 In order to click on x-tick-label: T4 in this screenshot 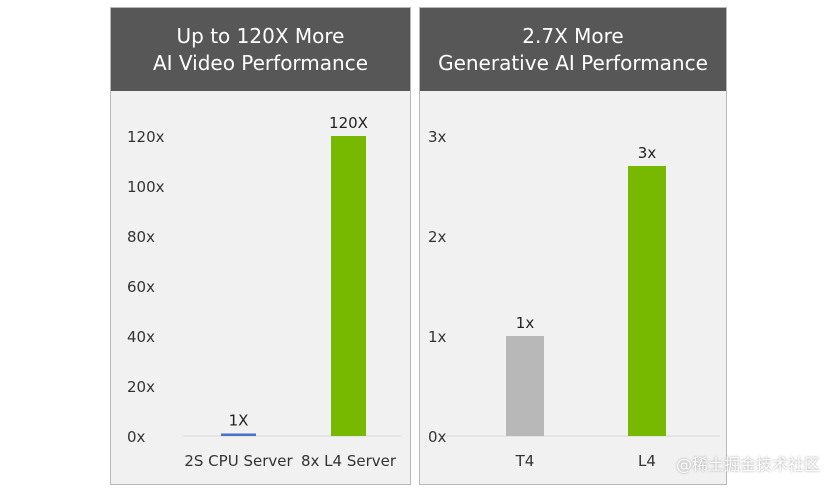, I will do `click(525, 461)`.